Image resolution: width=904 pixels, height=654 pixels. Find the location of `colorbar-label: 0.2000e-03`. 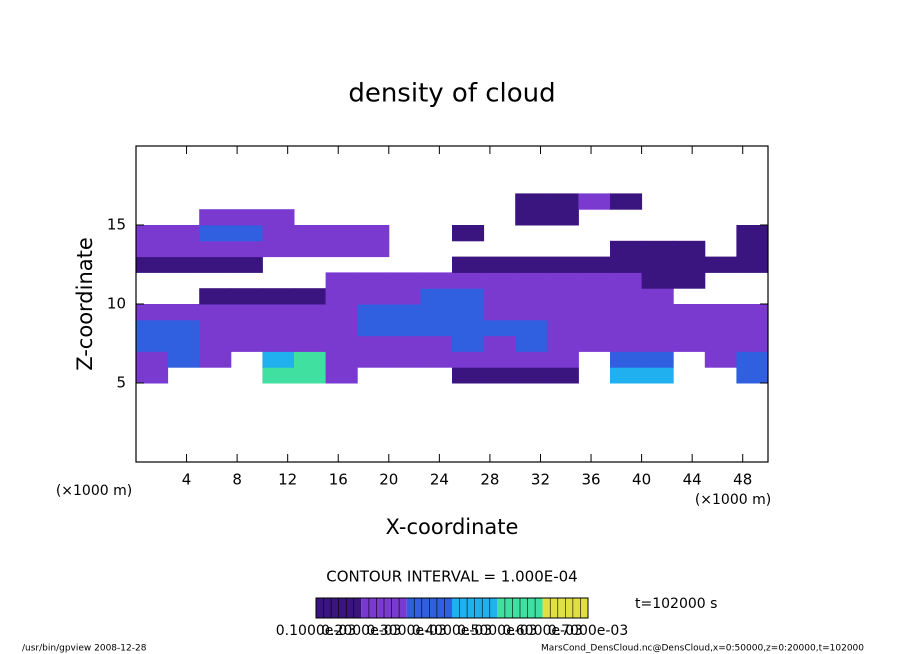

colorbar-label: 0.2000e-03 is located at coordinates (361, 631).